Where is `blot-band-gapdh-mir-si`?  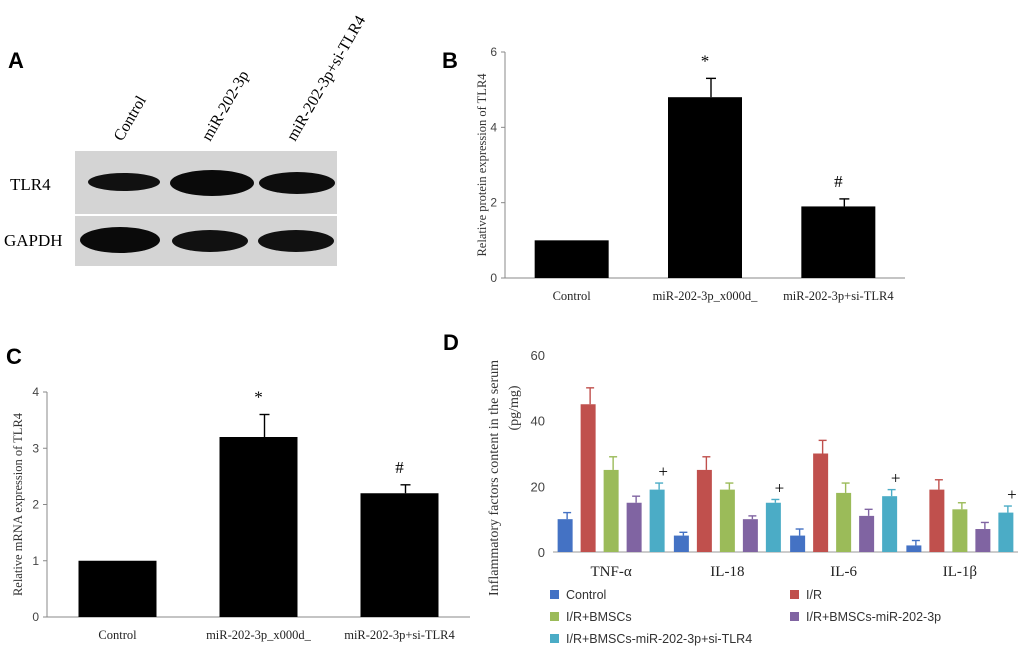
blot-band-gapdh-mir-si is located at coordinates (296, 241).